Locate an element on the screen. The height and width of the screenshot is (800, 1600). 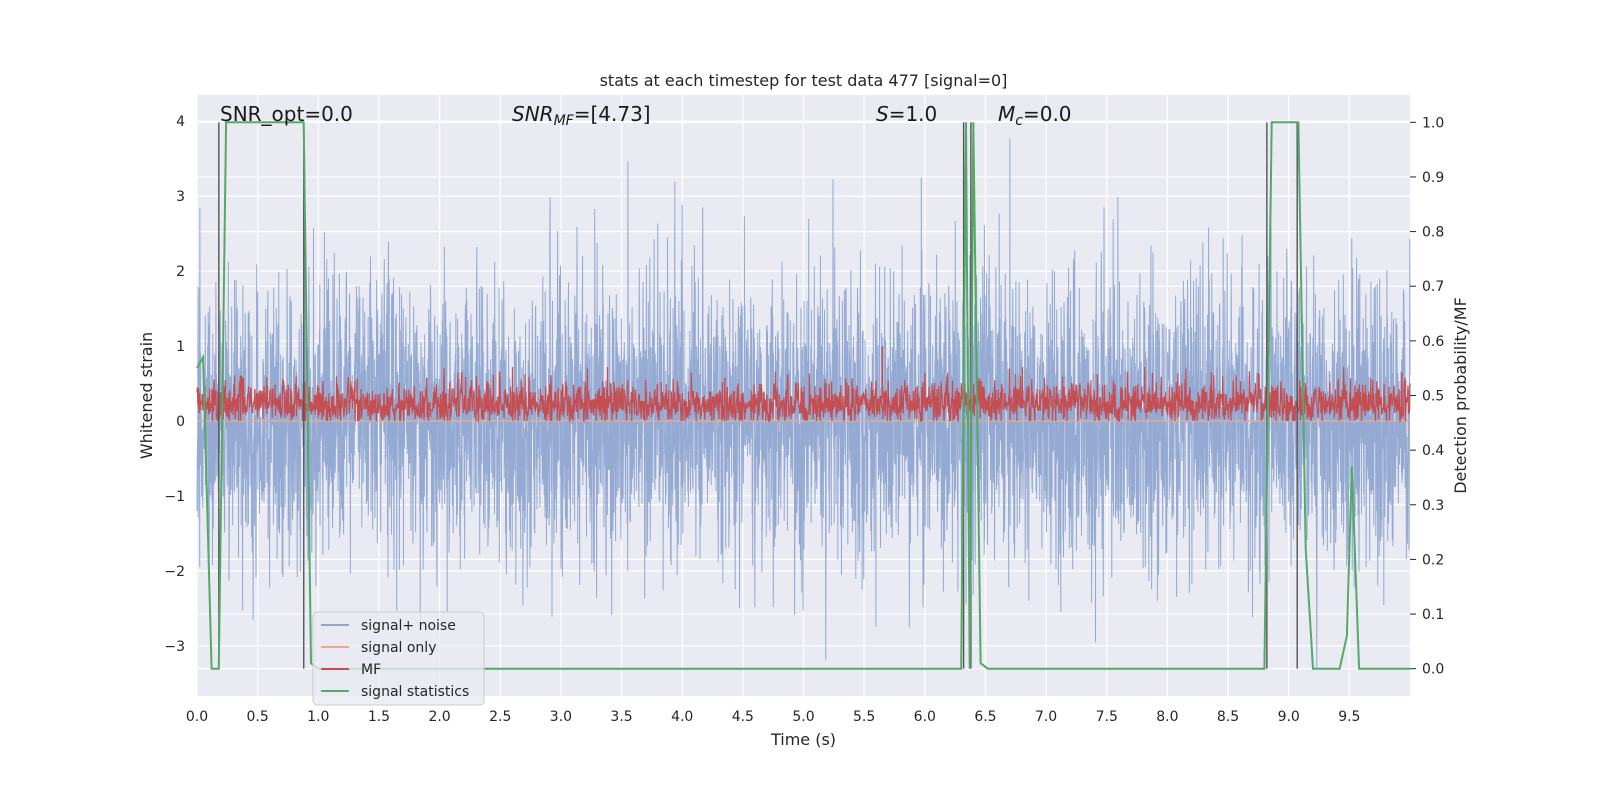
x-tick-label: 7.0 is located at coordinates (1046, 717).